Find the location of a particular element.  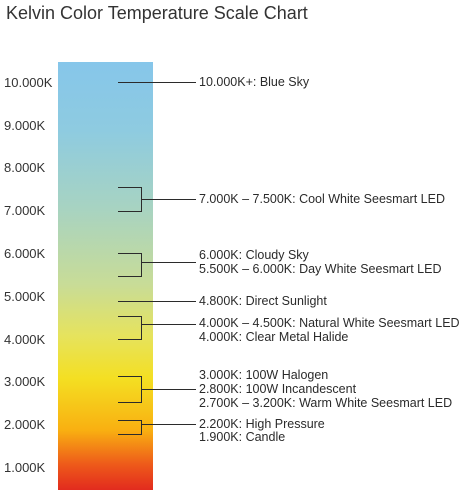

annotation-candle: 1.900K: Candle is located at coordinates (242, 437).